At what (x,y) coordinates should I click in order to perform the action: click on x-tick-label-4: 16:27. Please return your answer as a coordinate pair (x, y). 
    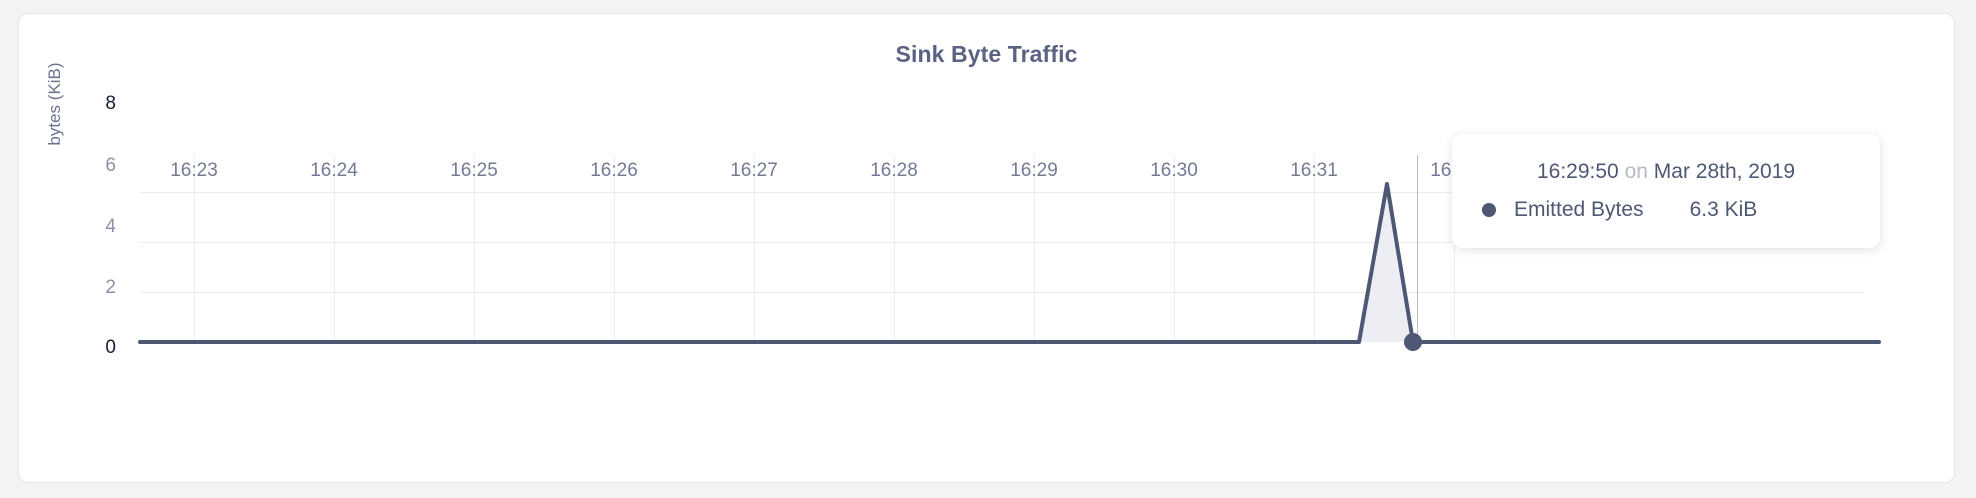
    Looking at the image, I should click on (754, 170).